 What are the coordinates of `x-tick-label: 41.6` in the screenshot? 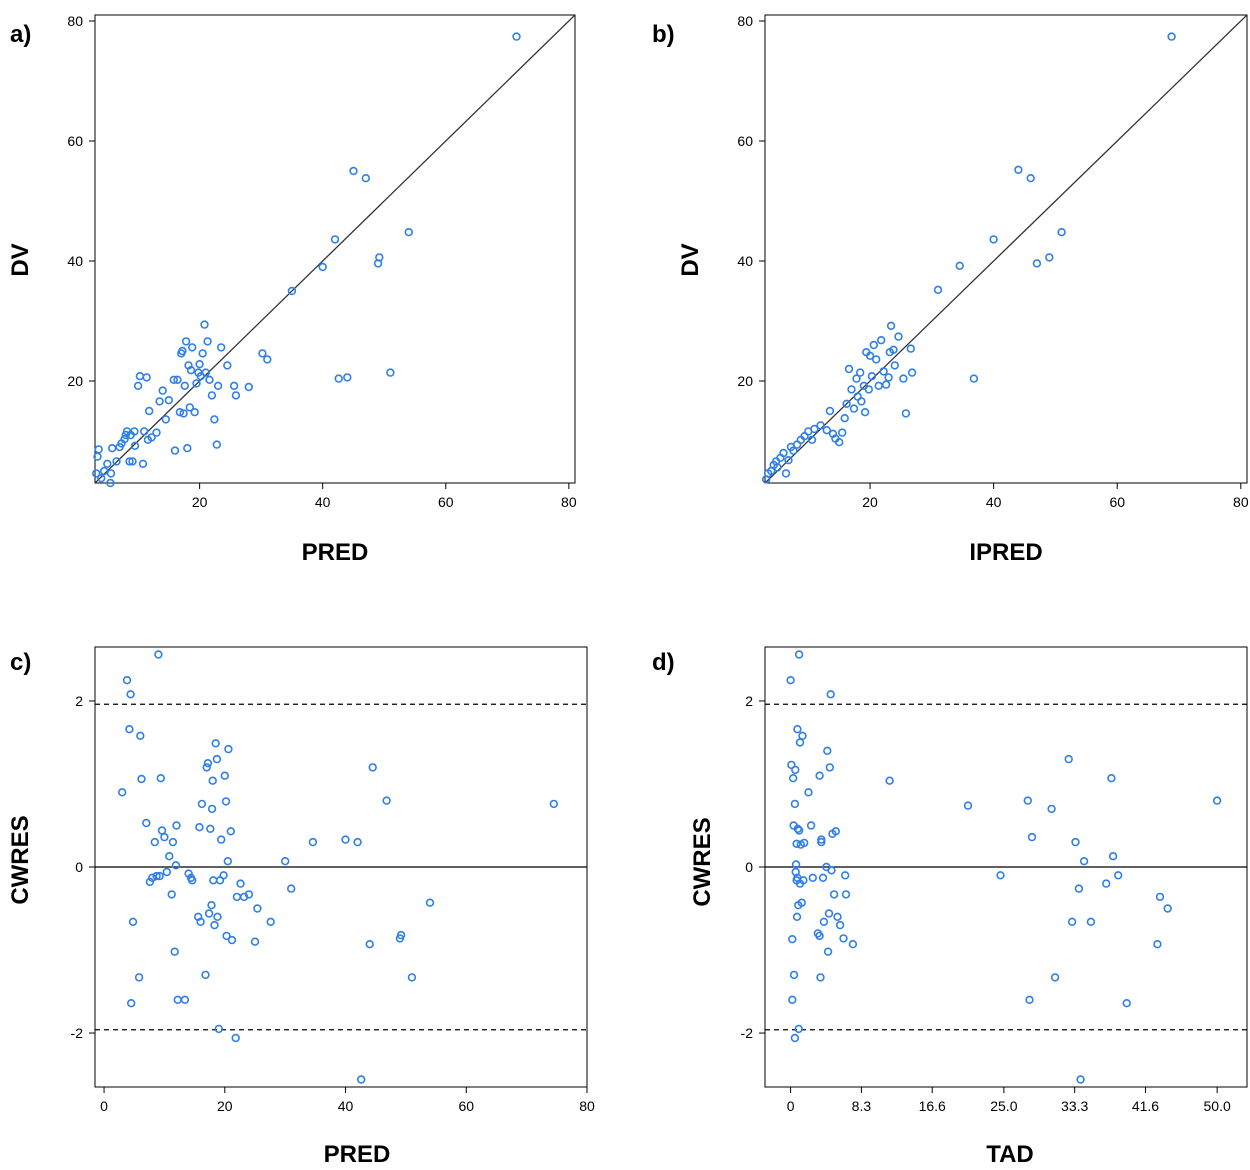 It's located at (1145, 1106).